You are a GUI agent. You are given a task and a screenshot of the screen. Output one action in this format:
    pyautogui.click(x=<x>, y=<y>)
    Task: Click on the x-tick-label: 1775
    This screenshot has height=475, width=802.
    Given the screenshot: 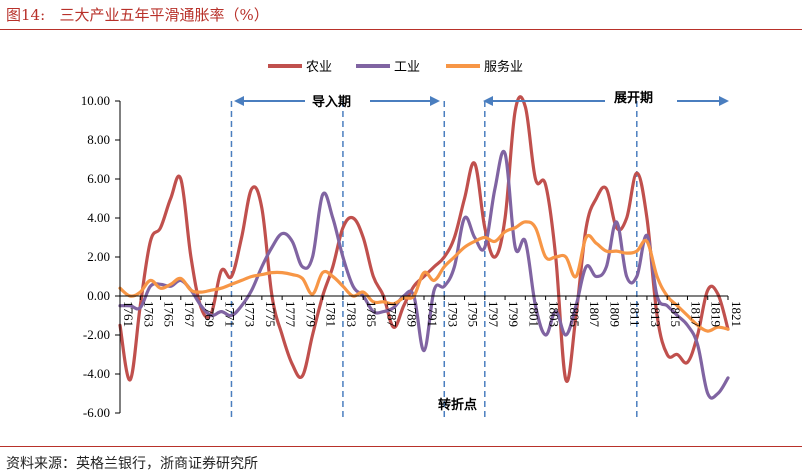 What is the action you would take?
    pyautogui.click(x=270, y=314)
    